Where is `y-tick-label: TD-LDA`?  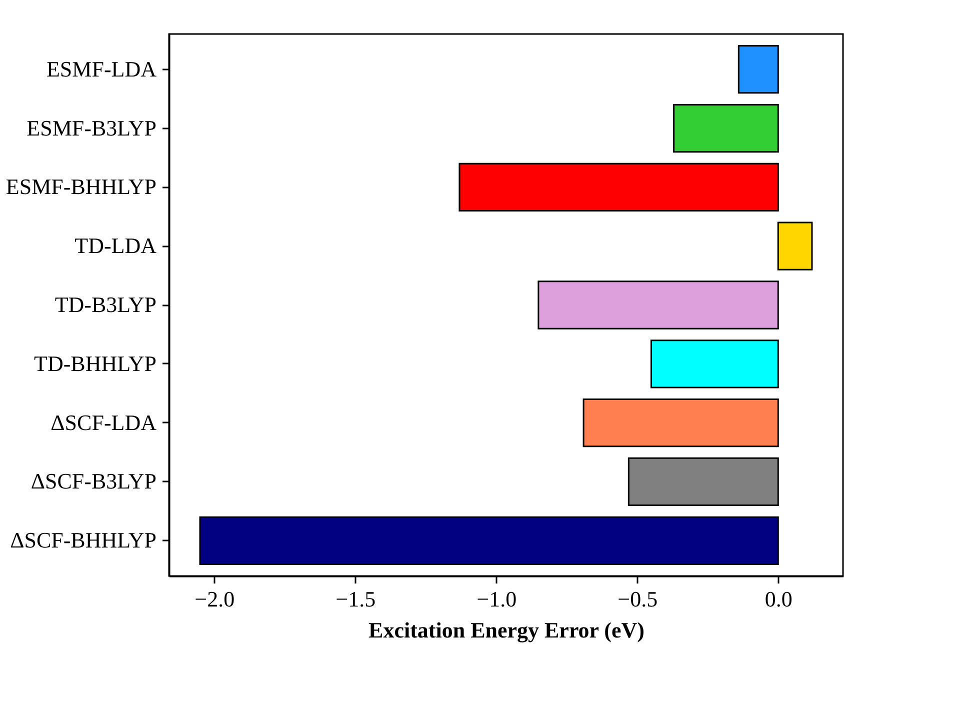 y-tick-label: TD-LDA is located at coordinates (115, 245).